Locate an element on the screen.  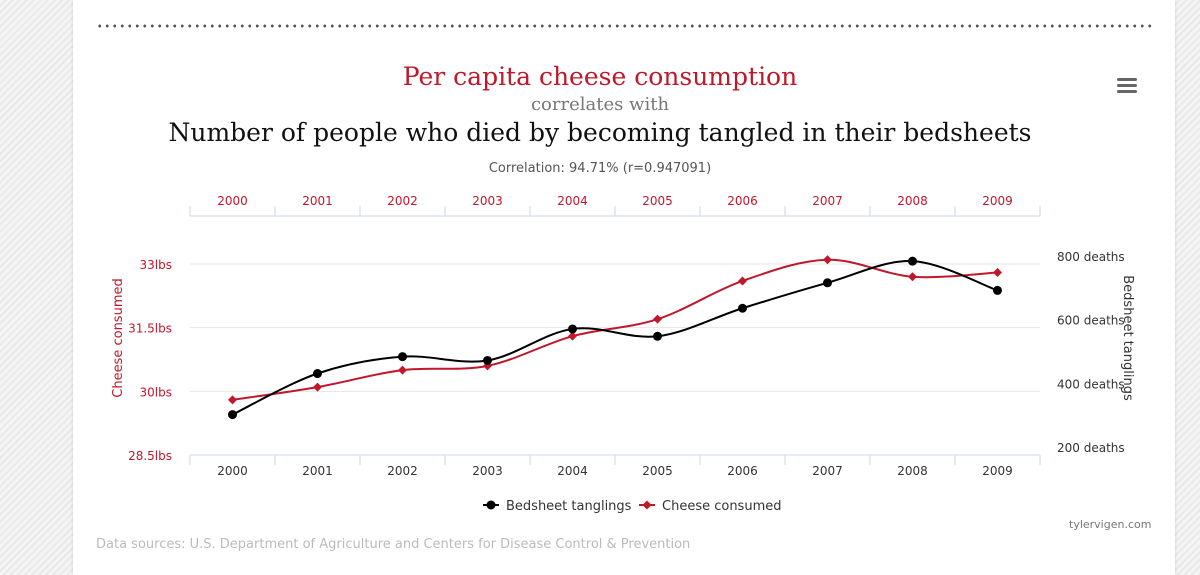
bottom-axis-label: 2000 is located at coordinates (232, 471).